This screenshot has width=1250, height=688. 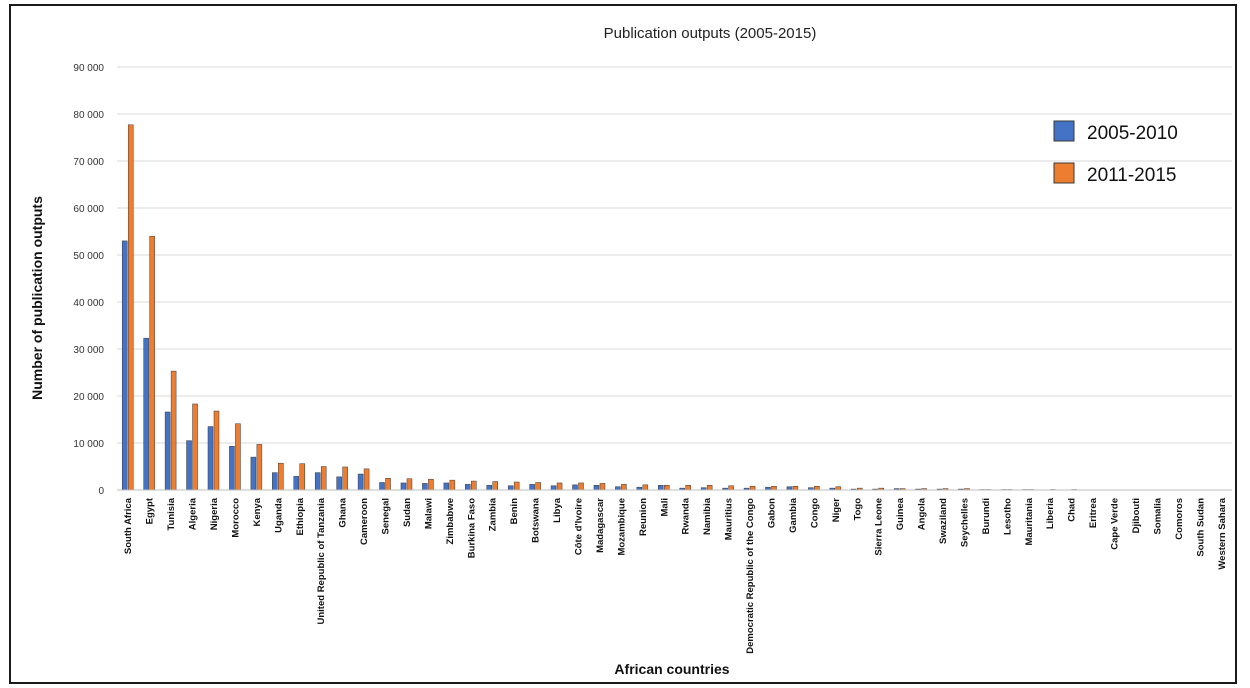 What do you see at coordinates (1093, 512) in the screenshot?
I see `x-tick-label: Eritrea` at bounding box center [1093, 512].